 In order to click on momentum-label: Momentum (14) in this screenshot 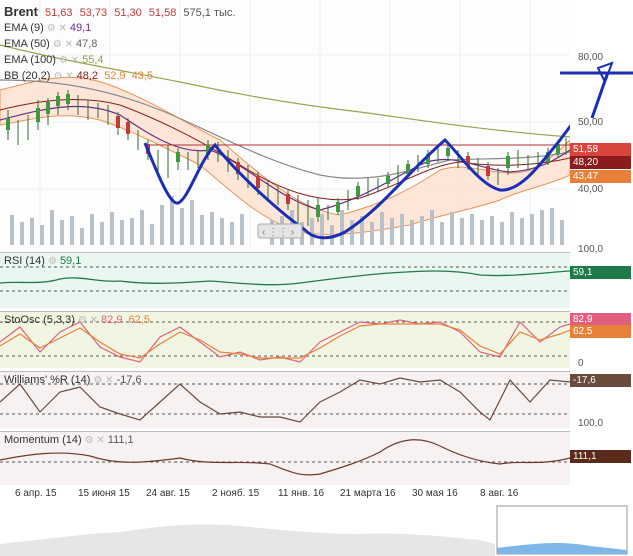, I will do `click(43, 440)`.